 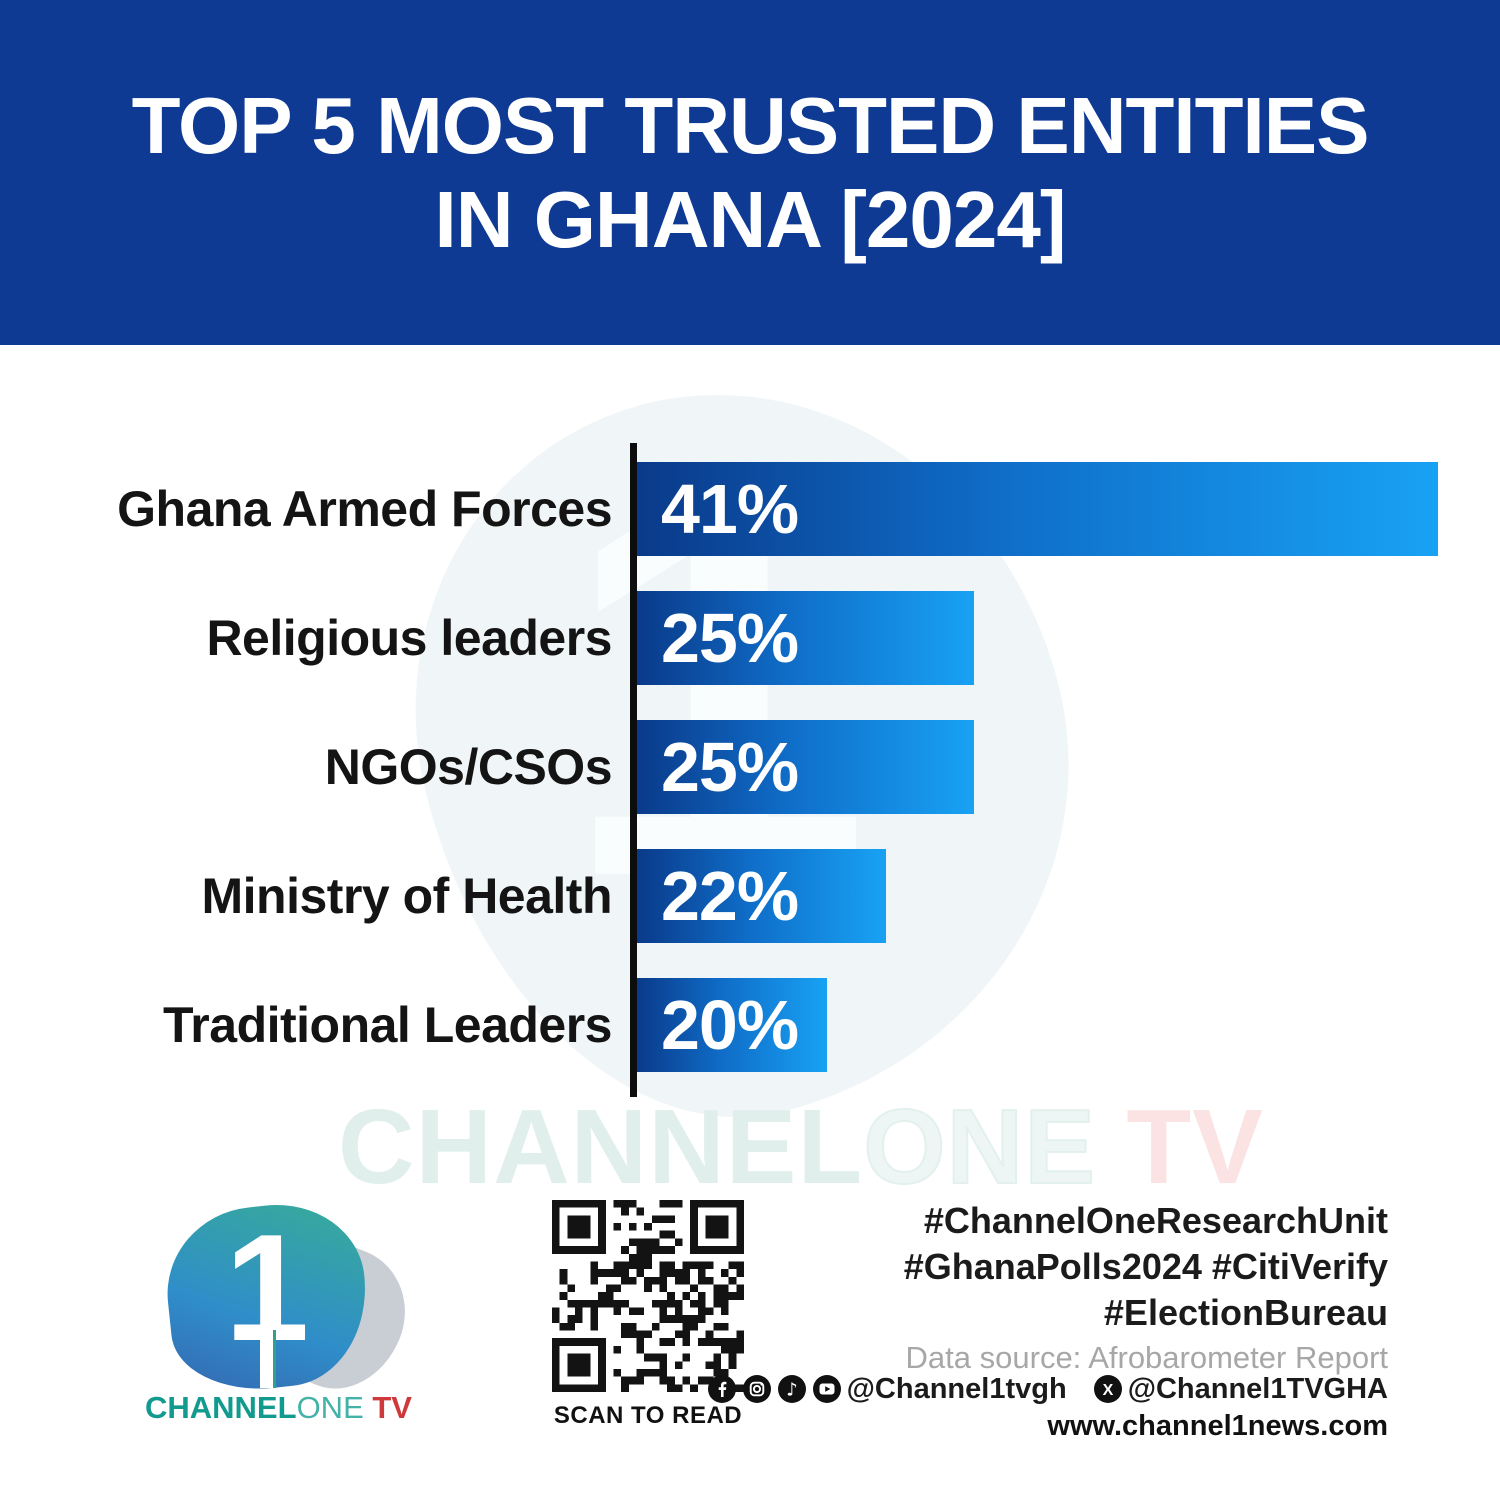 What do you see at coordinates (648, 1415) in the screenshot?
I see `qr-caption: SCAN TO READ` at bounding box center [648, 1415].